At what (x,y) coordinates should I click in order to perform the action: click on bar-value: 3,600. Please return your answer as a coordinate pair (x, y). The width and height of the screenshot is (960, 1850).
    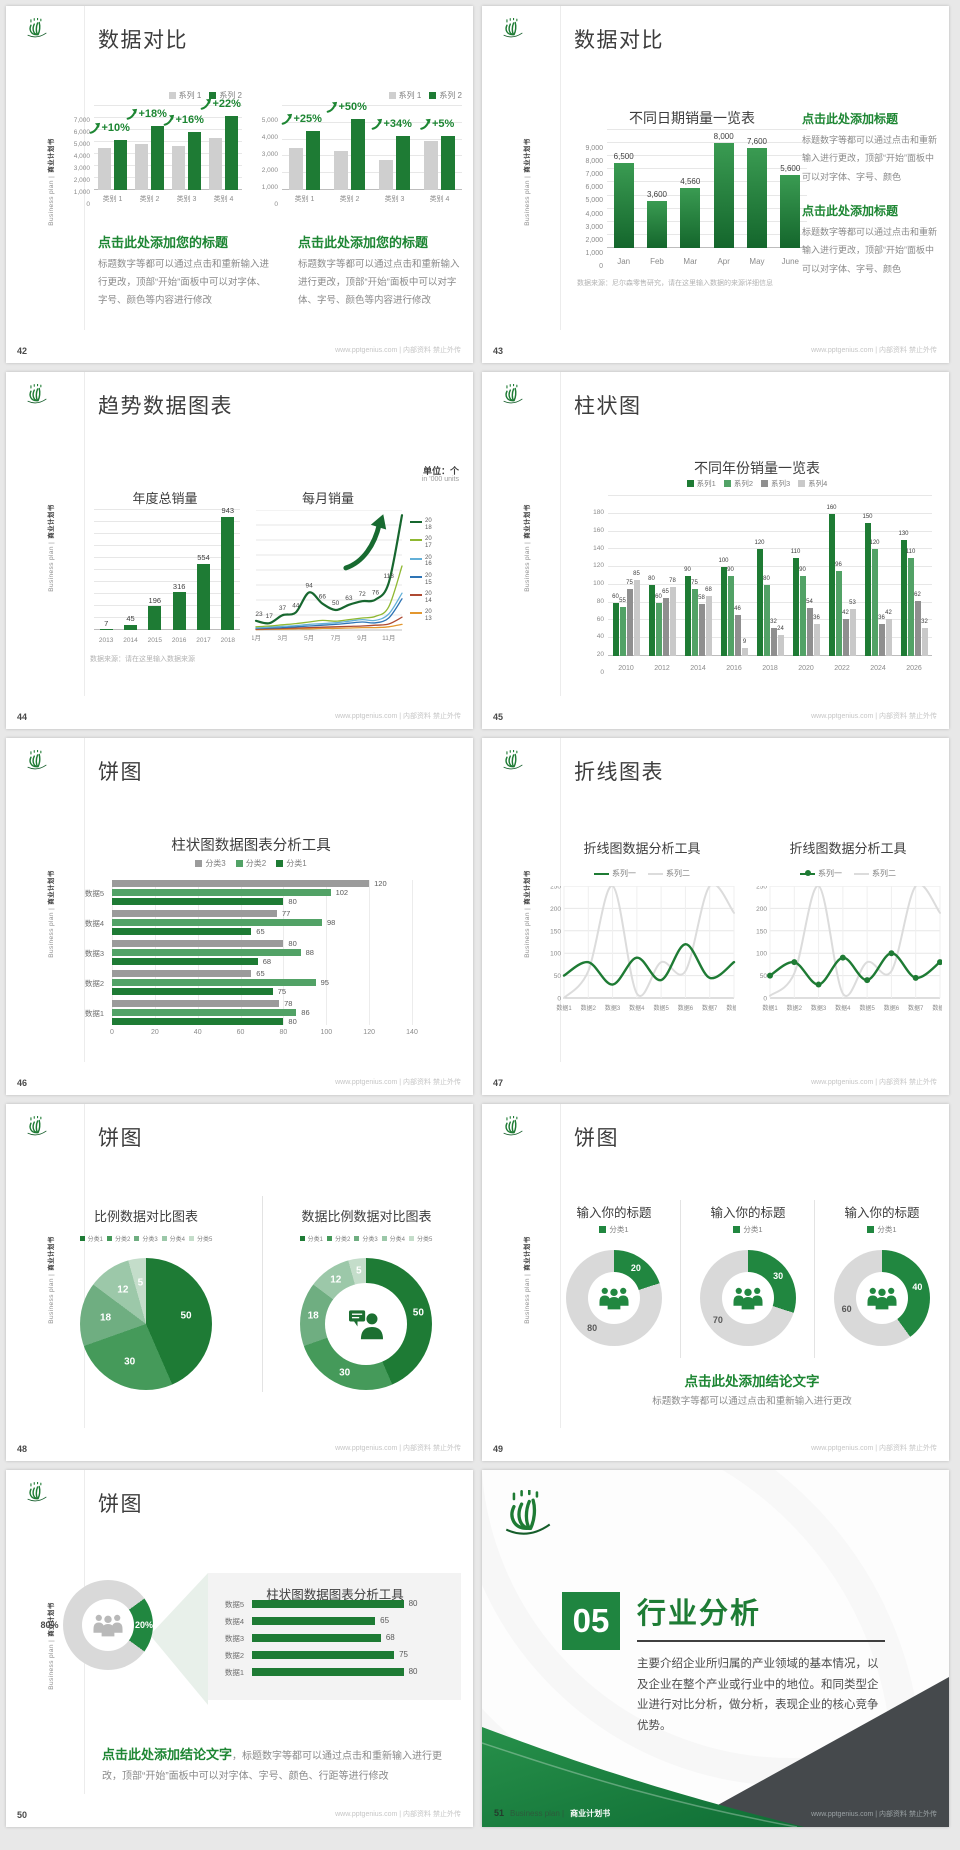
    Looking at the image, I should click on (656, 194).